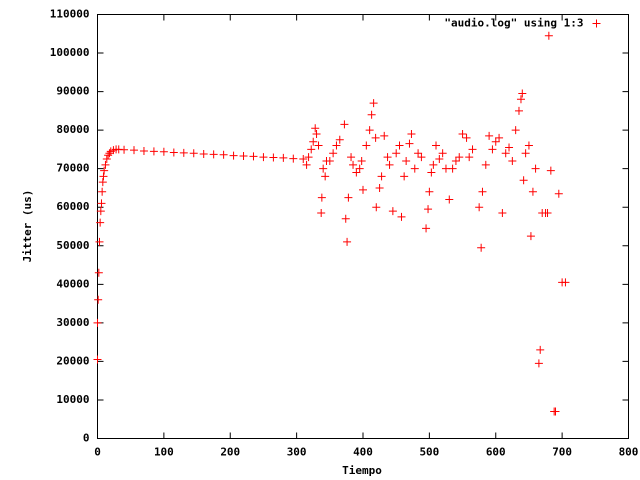 The width and height of the screenshot is (640, 480). Describe the element at coordinates (72, 322) in the screenshot. I see `y-tick-label: 30000` at that location.